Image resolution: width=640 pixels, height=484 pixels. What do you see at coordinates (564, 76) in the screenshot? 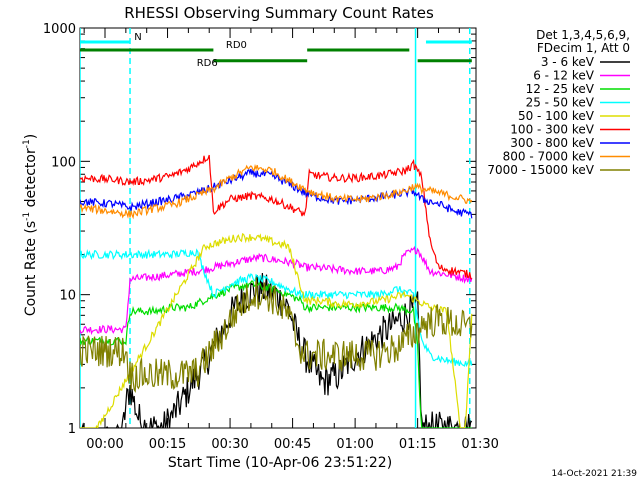
I see `legend-label: 6 - 12 keV` at bounding box center [564, 76].